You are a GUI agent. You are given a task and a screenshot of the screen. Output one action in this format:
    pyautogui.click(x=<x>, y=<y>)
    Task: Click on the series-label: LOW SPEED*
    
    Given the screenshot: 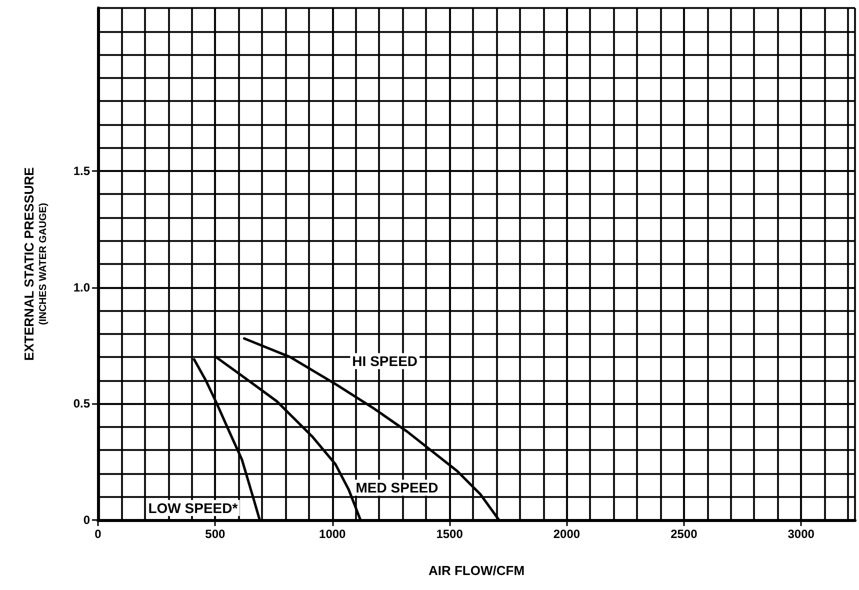 What is the action you would take?
    pyautogui.click(x=193, y=508)
    